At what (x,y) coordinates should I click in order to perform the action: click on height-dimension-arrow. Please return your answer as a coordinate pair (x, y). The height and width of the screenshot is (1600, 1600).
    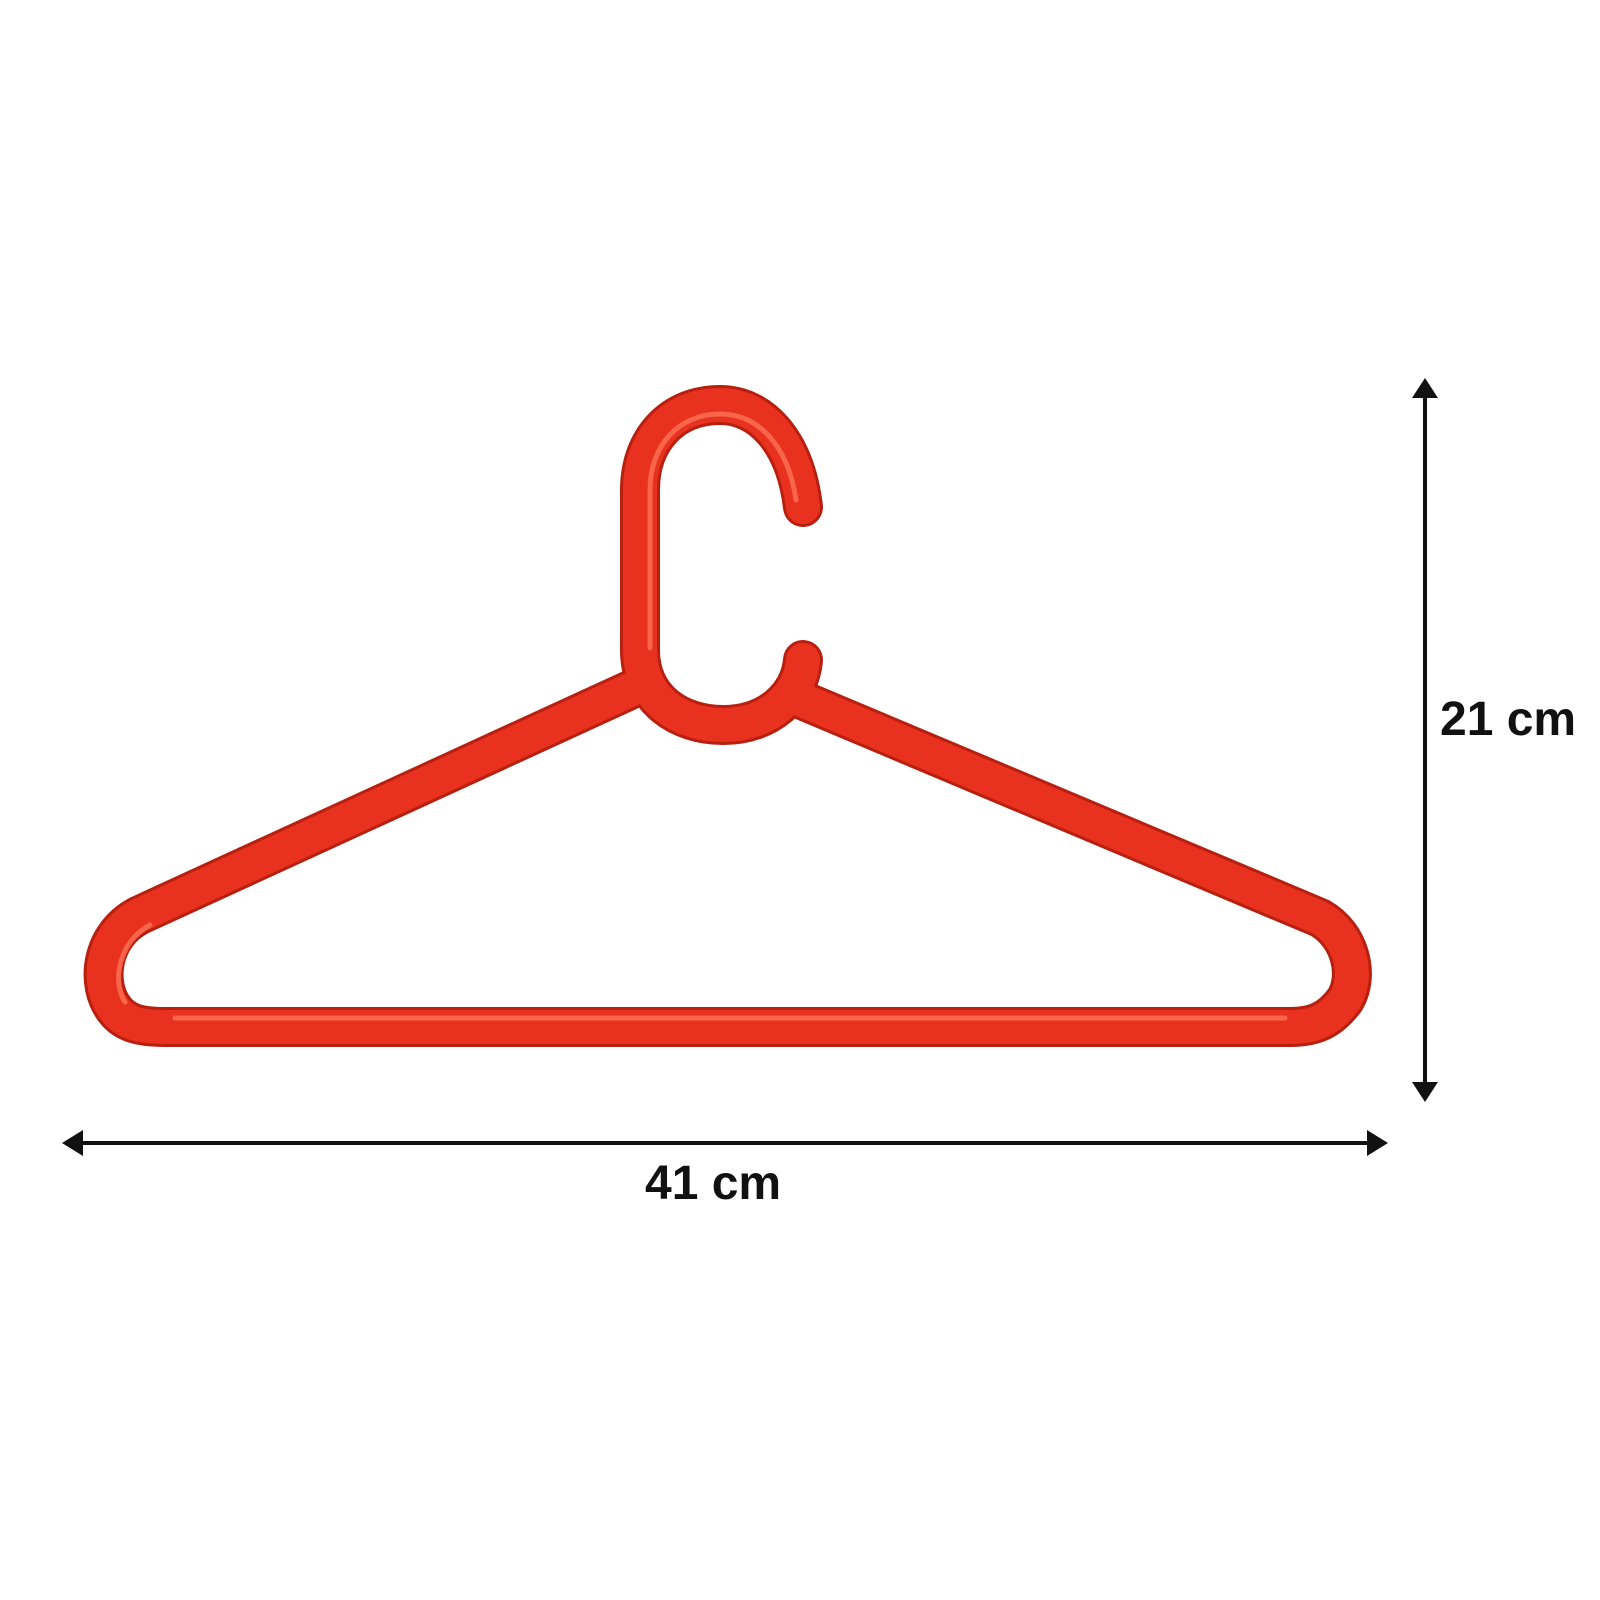
    Looking at the image, I should click on (1425, 740).